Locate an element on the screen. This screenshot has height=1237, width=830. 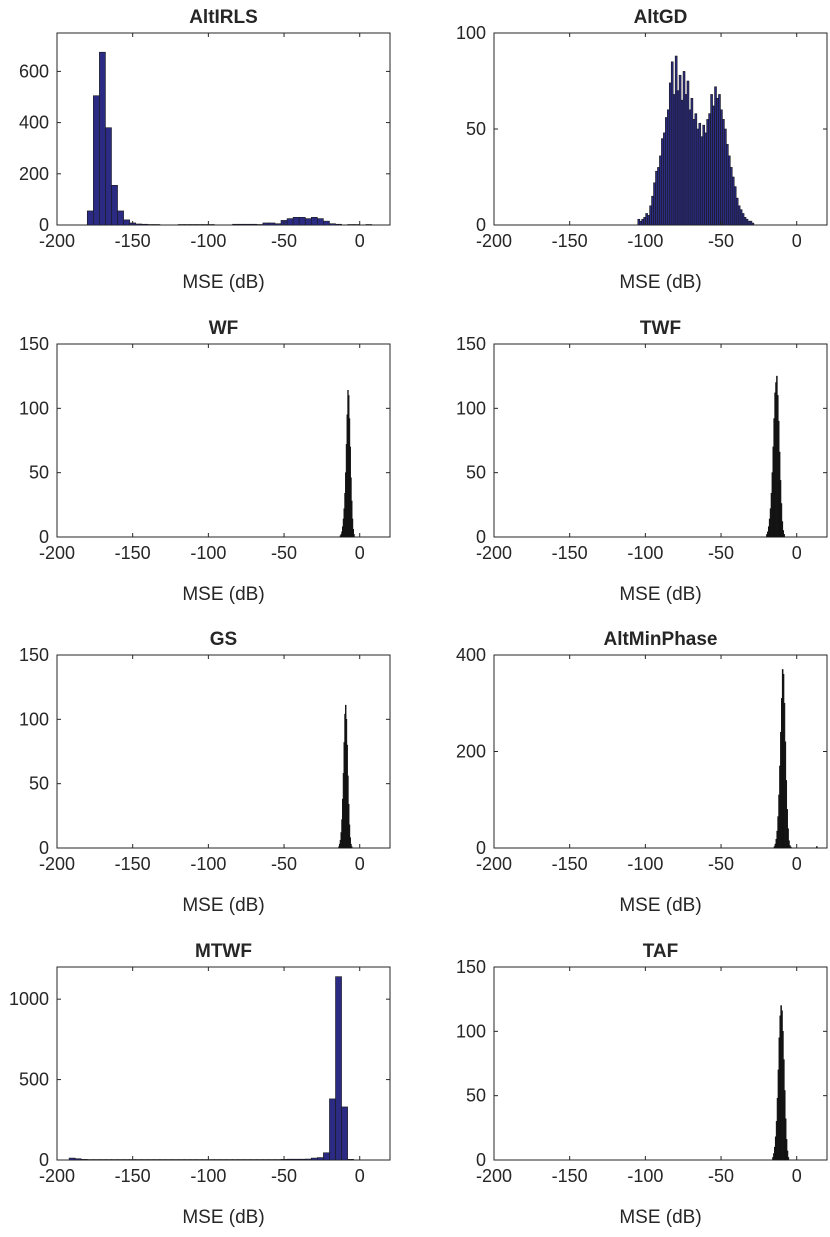
panel-title: TWF is located at coordinates (660, 328).